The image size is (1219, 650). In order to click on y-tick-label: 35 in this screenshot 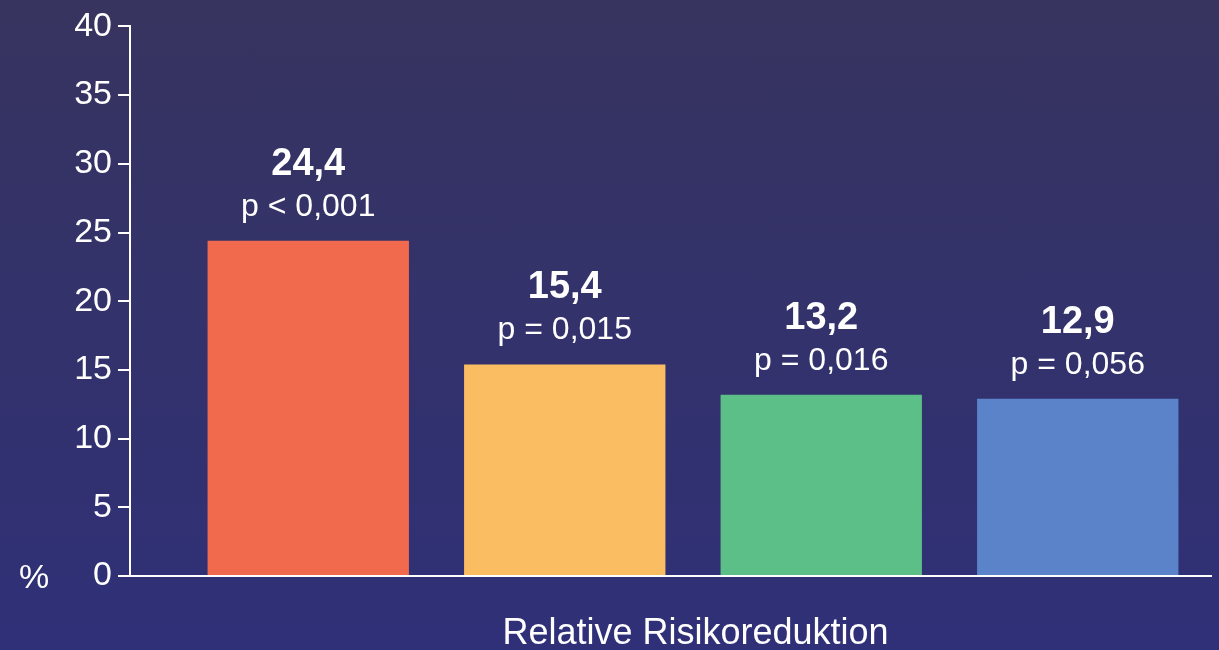, I will do `click(93, 92)`.